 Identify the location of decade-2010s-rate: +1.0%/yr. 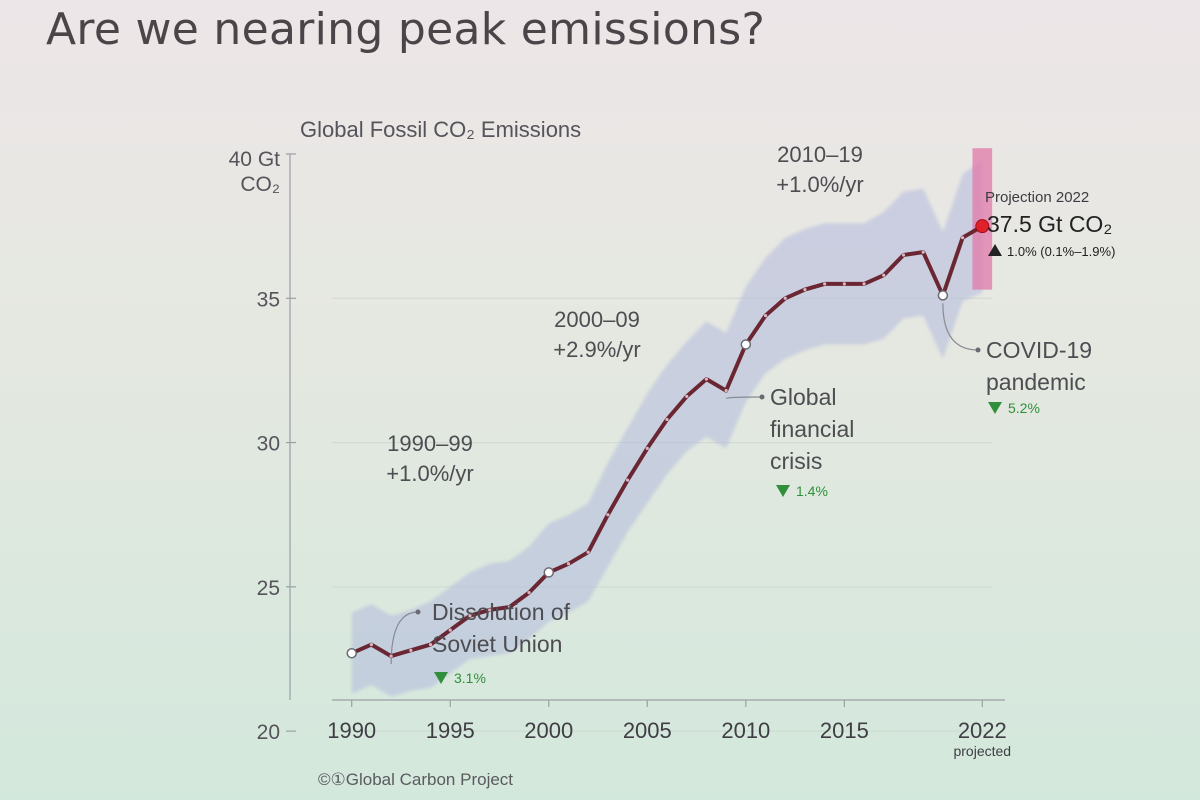
(819, 184).